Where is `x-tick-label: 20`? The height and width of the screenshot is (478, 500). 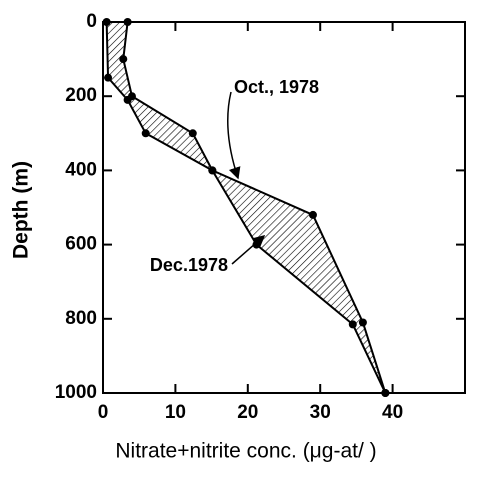
x-tick-label: 20 is located at coordinates (247, 412).